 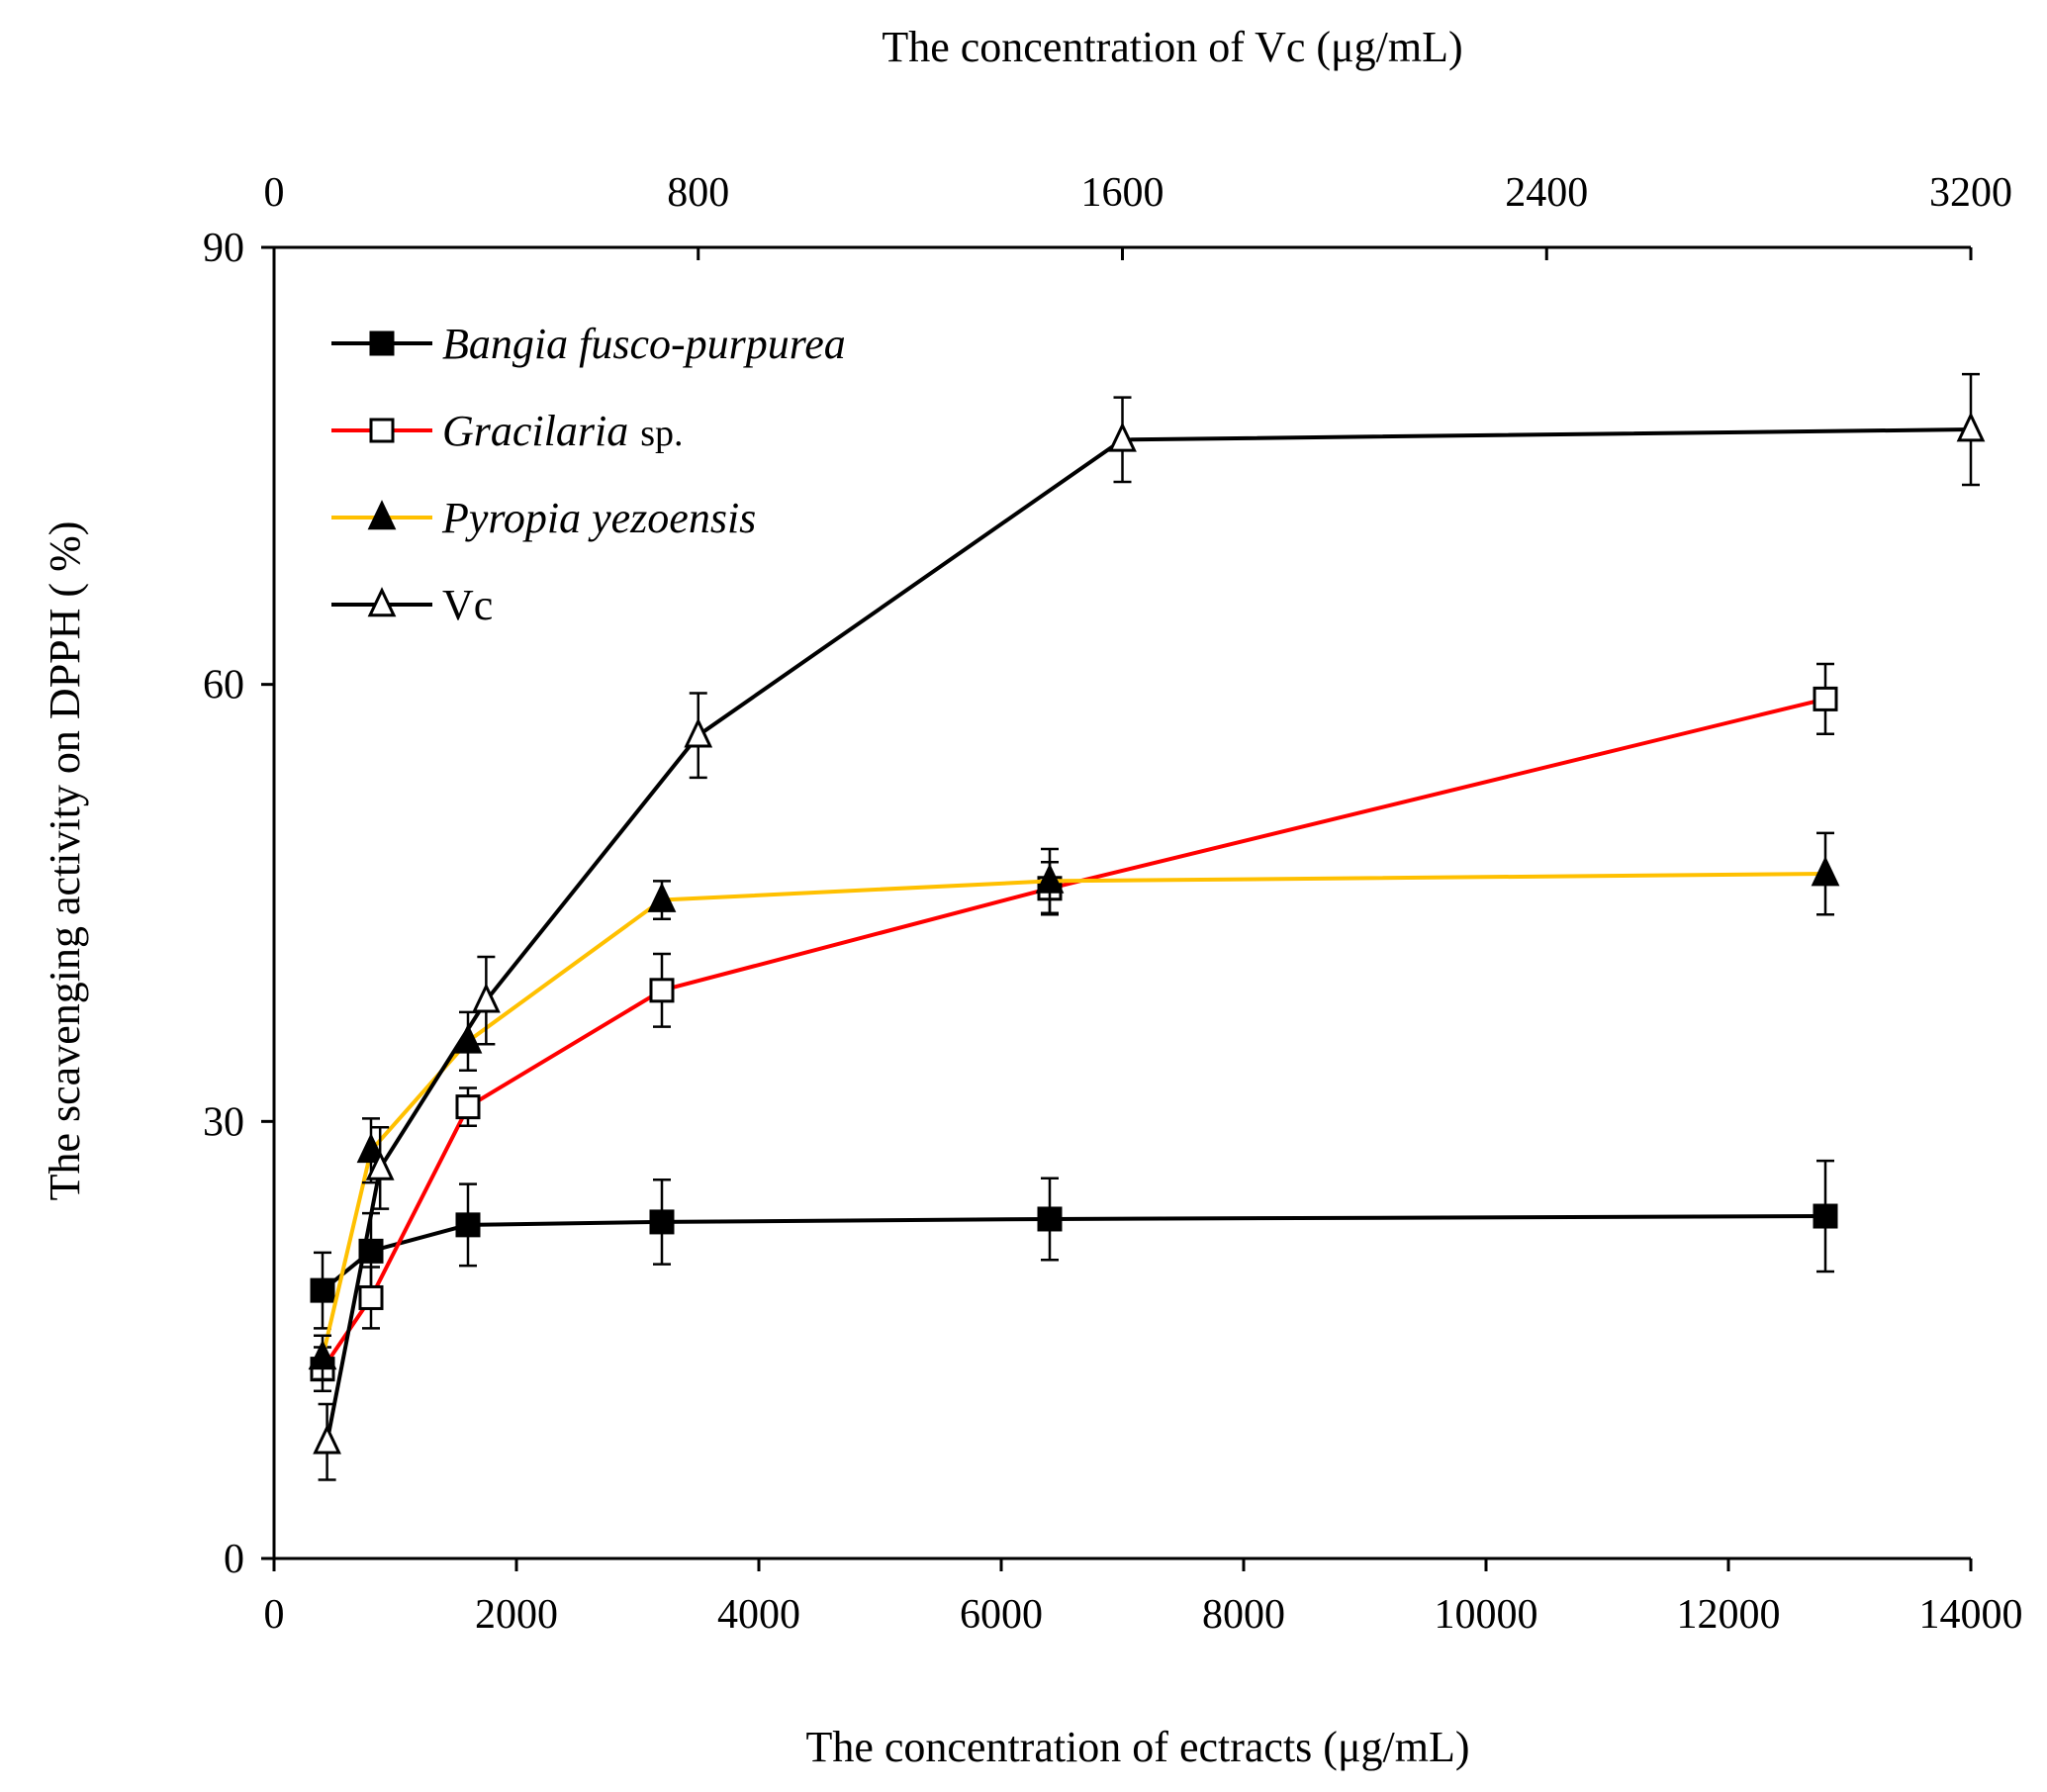 What do you see at coordinates (1729, 1615) in the screenshot?
I see `x-tick-label: 12000` at bounding box center [1729, 1615].